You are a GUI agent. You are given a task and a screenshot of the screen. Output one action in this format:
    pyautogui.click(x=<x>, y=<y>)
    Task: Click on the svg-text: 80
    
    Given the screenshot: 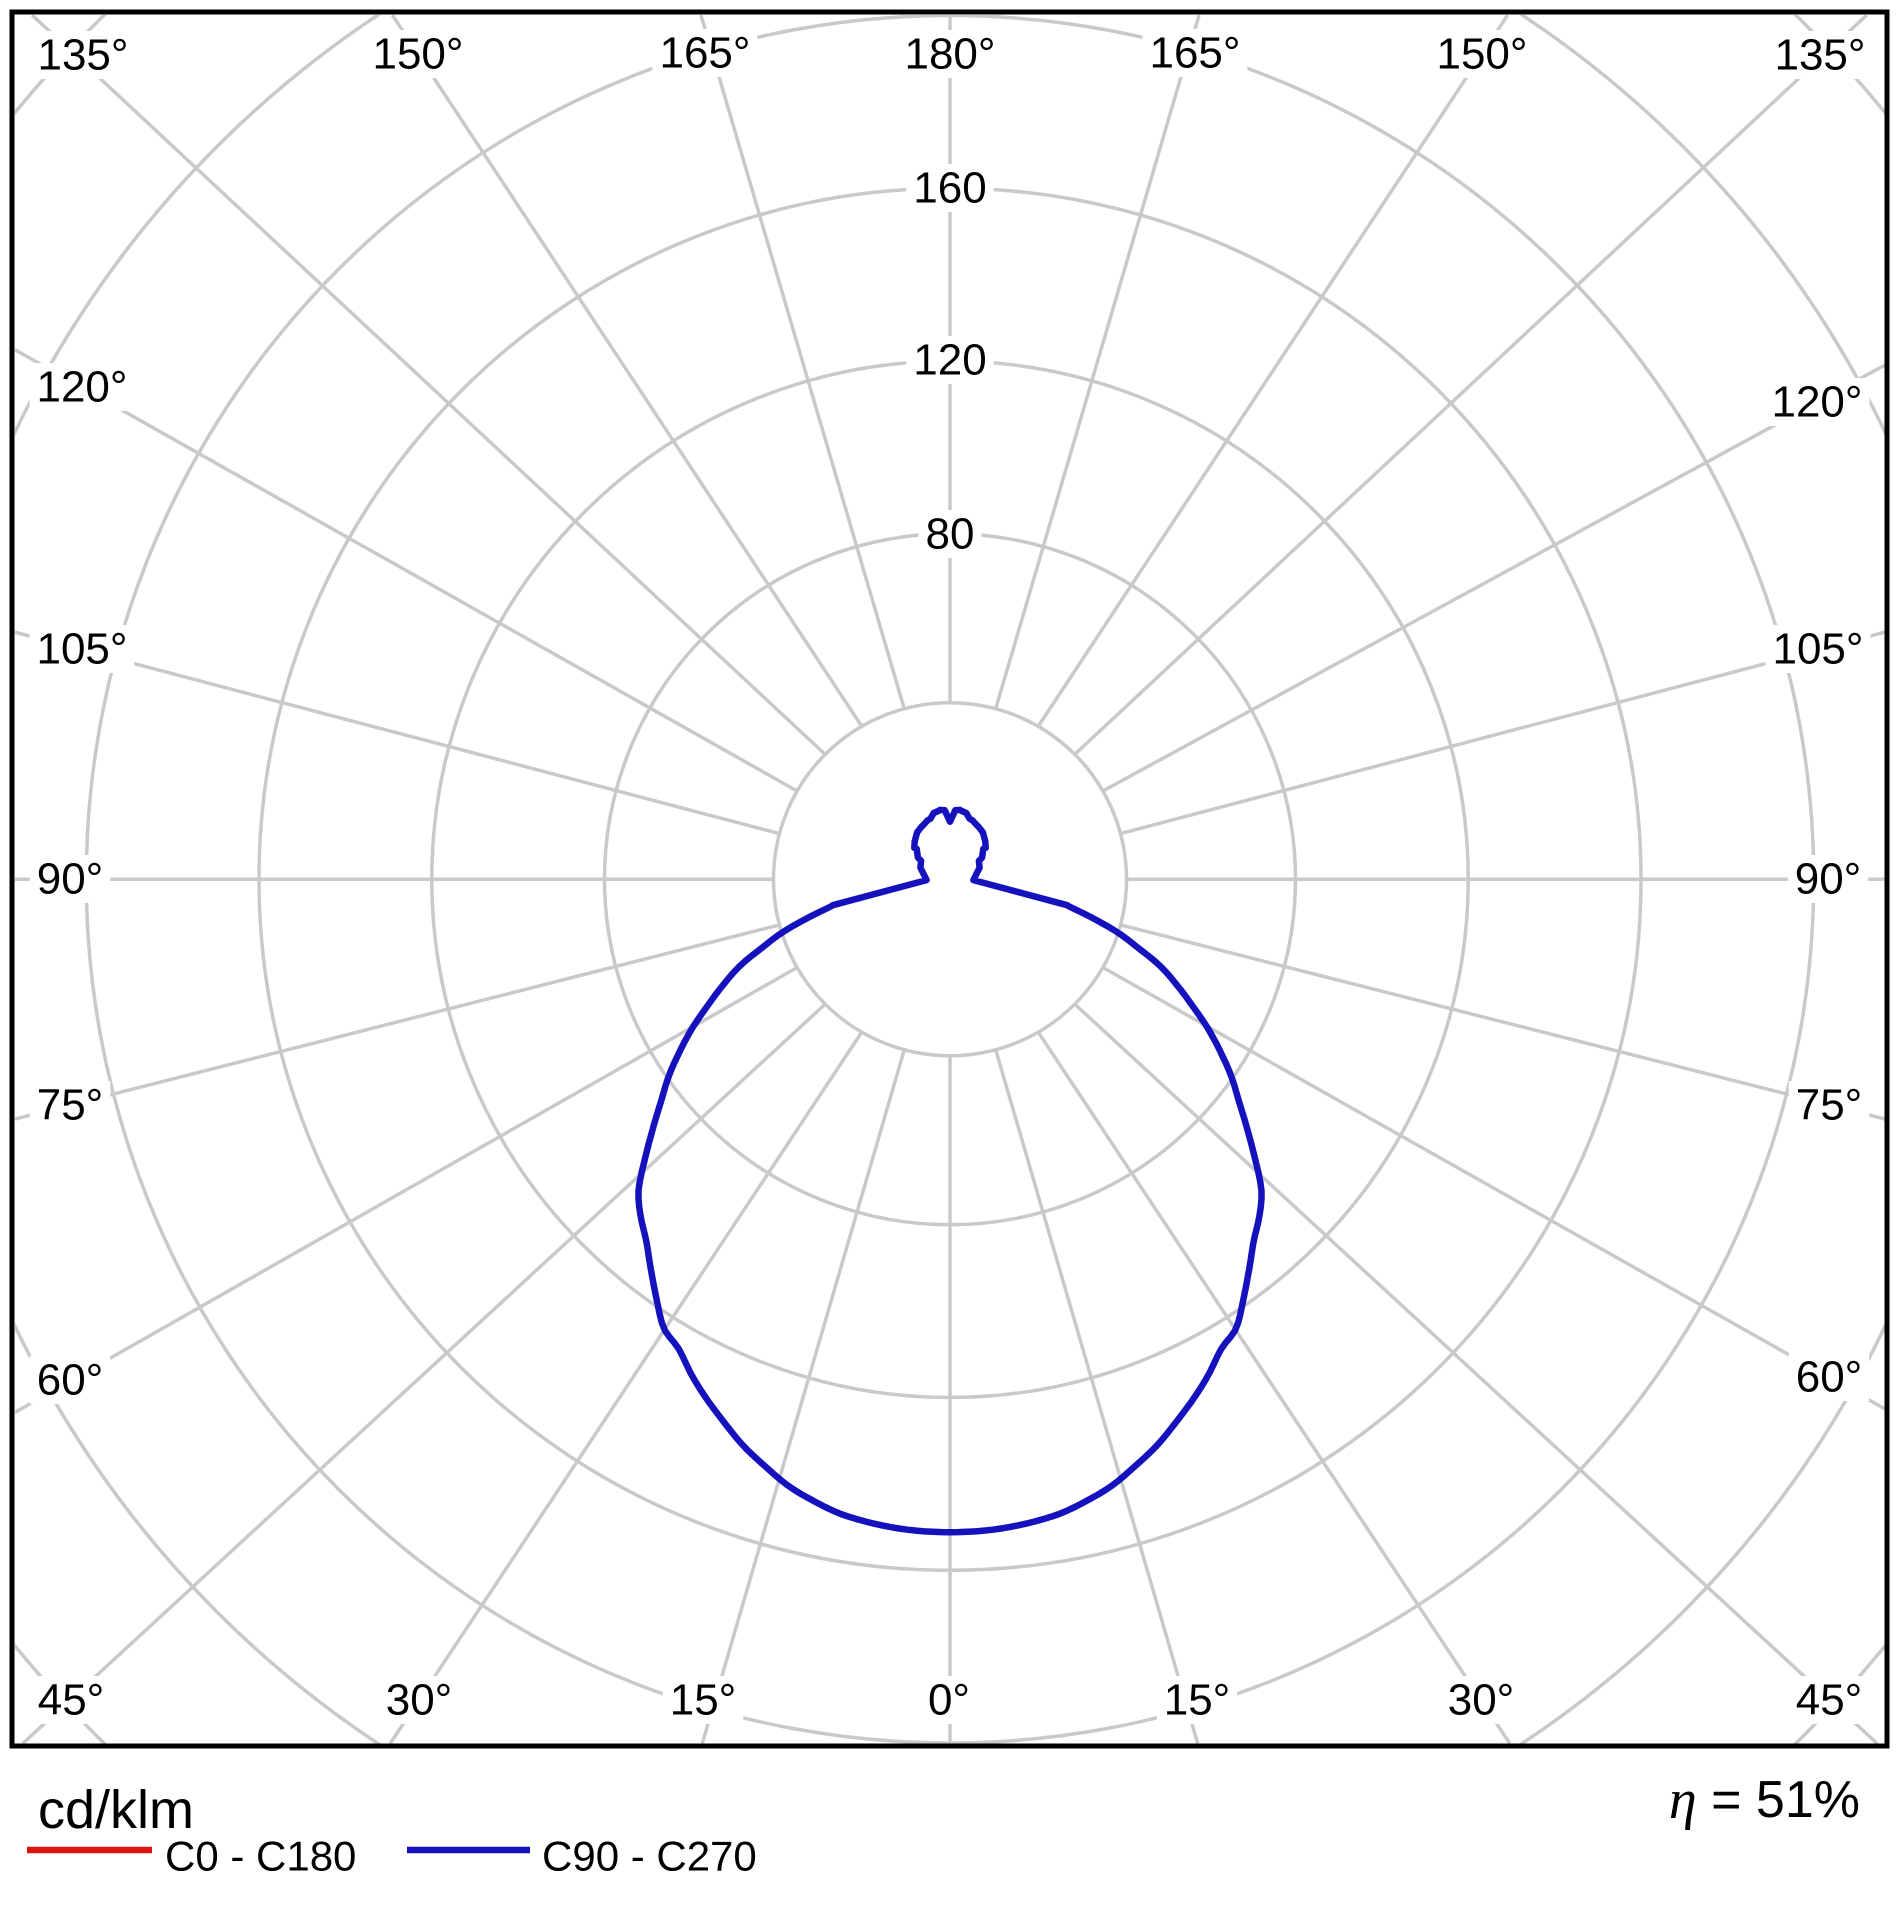 What is the action you would take?
    pyautogui.click(x=950, y=534)
    